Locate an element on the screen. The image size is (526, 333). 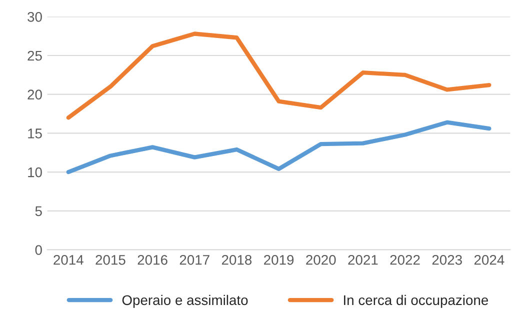
x-tick-label: 2023 is located at coordinates (447, 259).